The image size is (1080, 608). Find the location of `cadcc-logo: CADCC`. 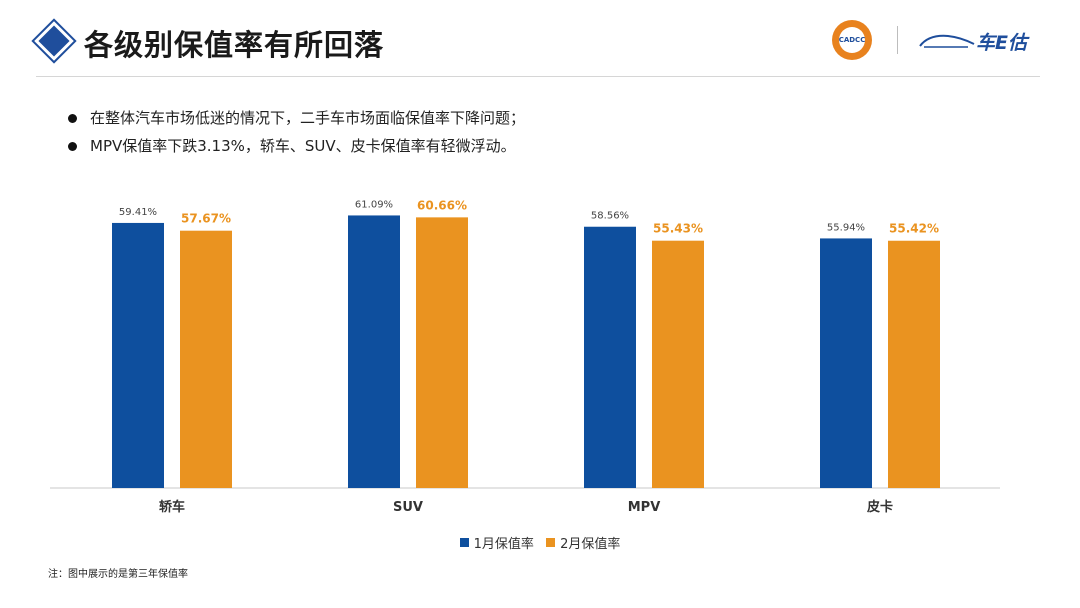

cadcc-logo: CADCC is located at coordinates (852, 40).